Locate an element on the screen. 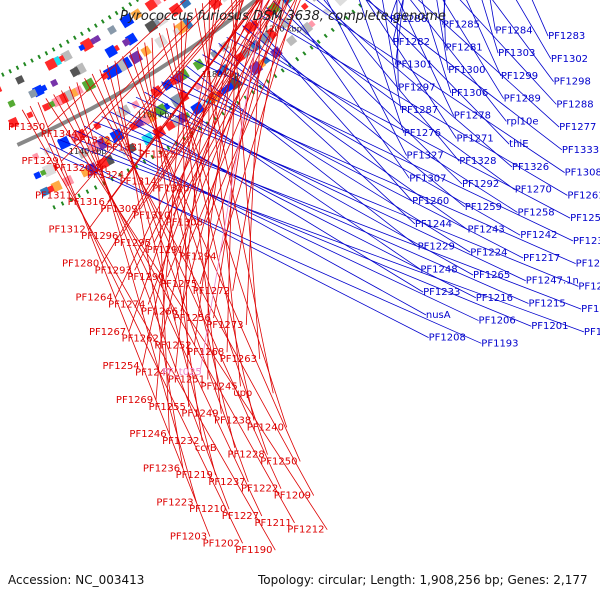  gene-label: PF1284 is located at coordinates (513, 30).